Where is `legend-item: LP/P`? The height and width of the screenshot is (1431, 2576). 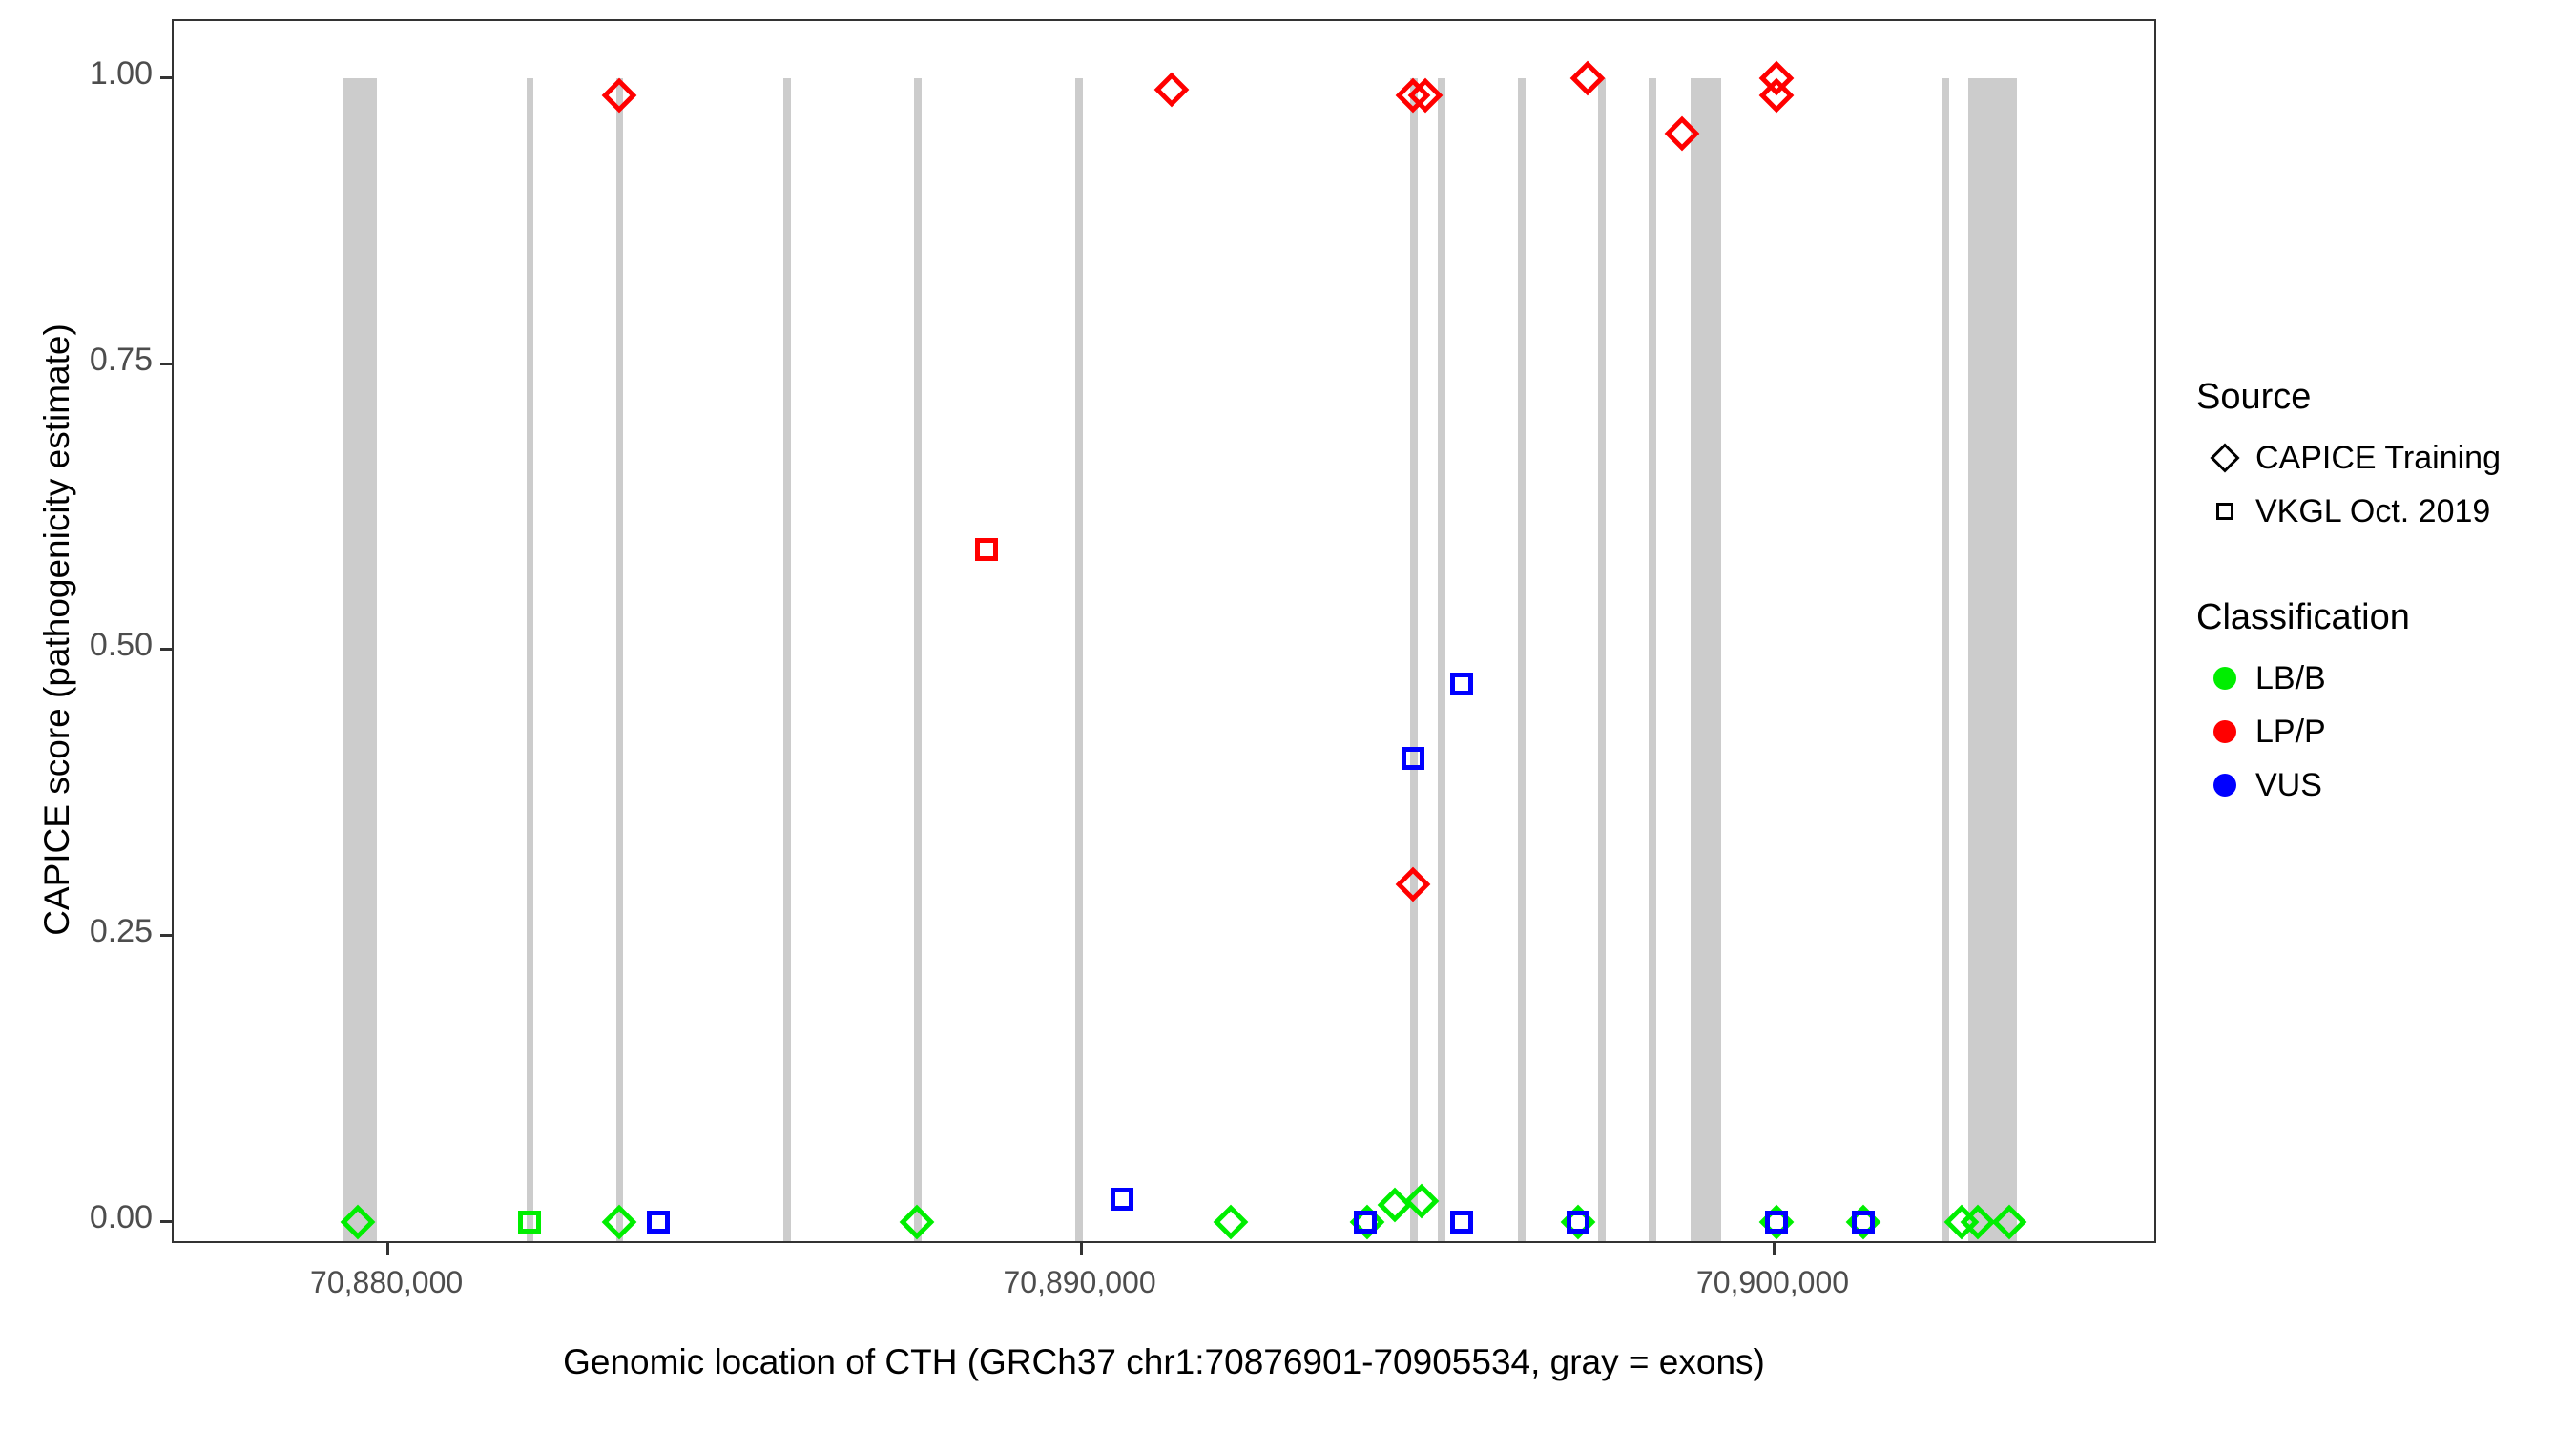
legend-item: LP/P is located at coordinates (2385, 731).